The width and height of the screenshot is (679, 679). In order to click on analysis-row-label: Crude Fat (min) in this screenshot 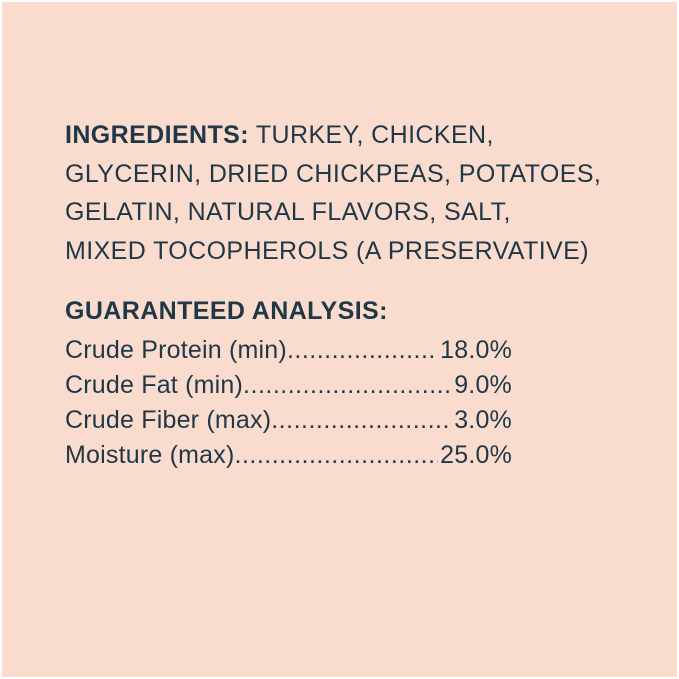, I will do `click(154, 385)`.